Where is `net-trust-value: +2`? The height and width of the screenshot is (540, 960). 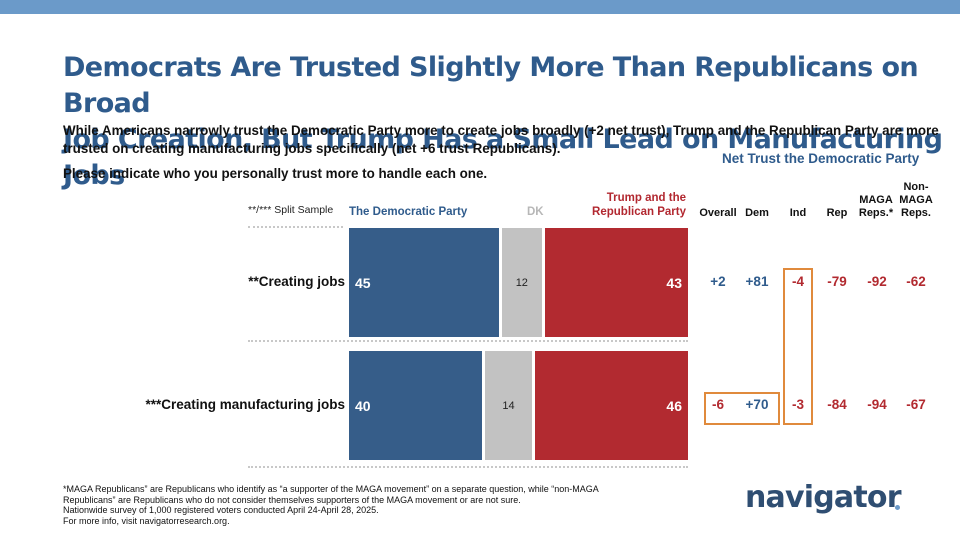
net-trust-value: +2 is located at coordinates (718, 281).